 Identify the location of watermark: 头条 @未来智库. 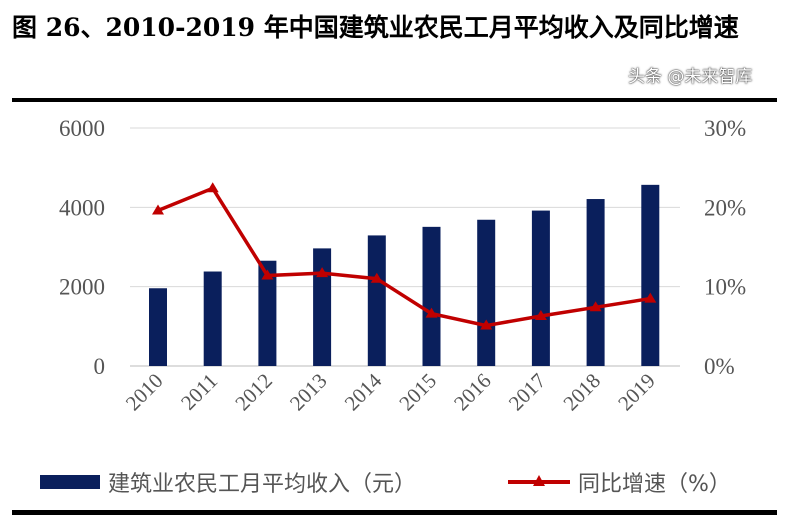
(690, 77).